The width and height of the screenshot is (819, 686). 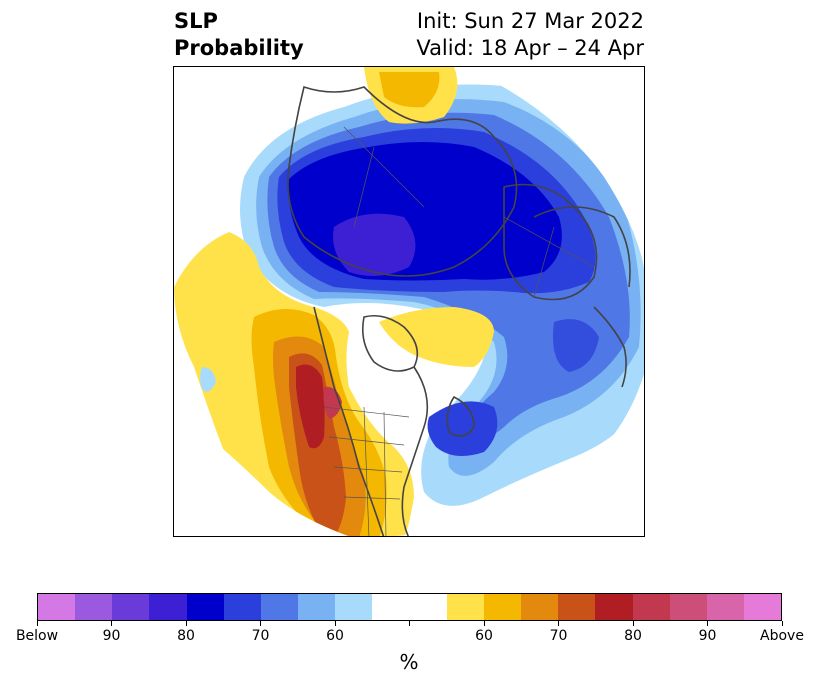 I want to click on colorbar-tick-label: Below, so click(x=37, y=636).